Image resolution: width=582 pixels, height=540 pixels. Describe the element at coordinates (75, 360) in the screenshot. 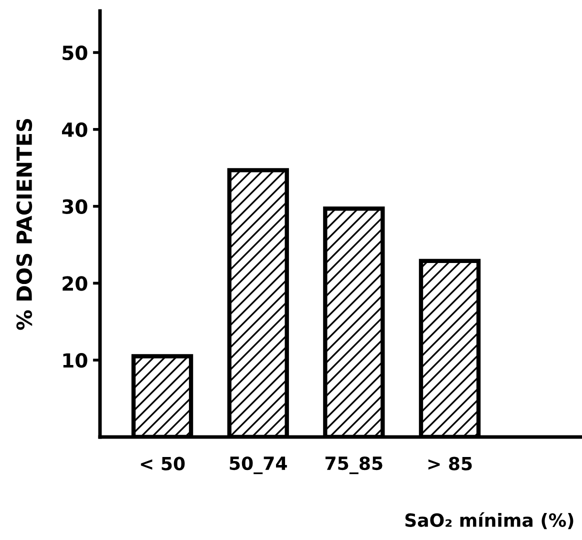

I see `y-tick-label: 10` at that location.